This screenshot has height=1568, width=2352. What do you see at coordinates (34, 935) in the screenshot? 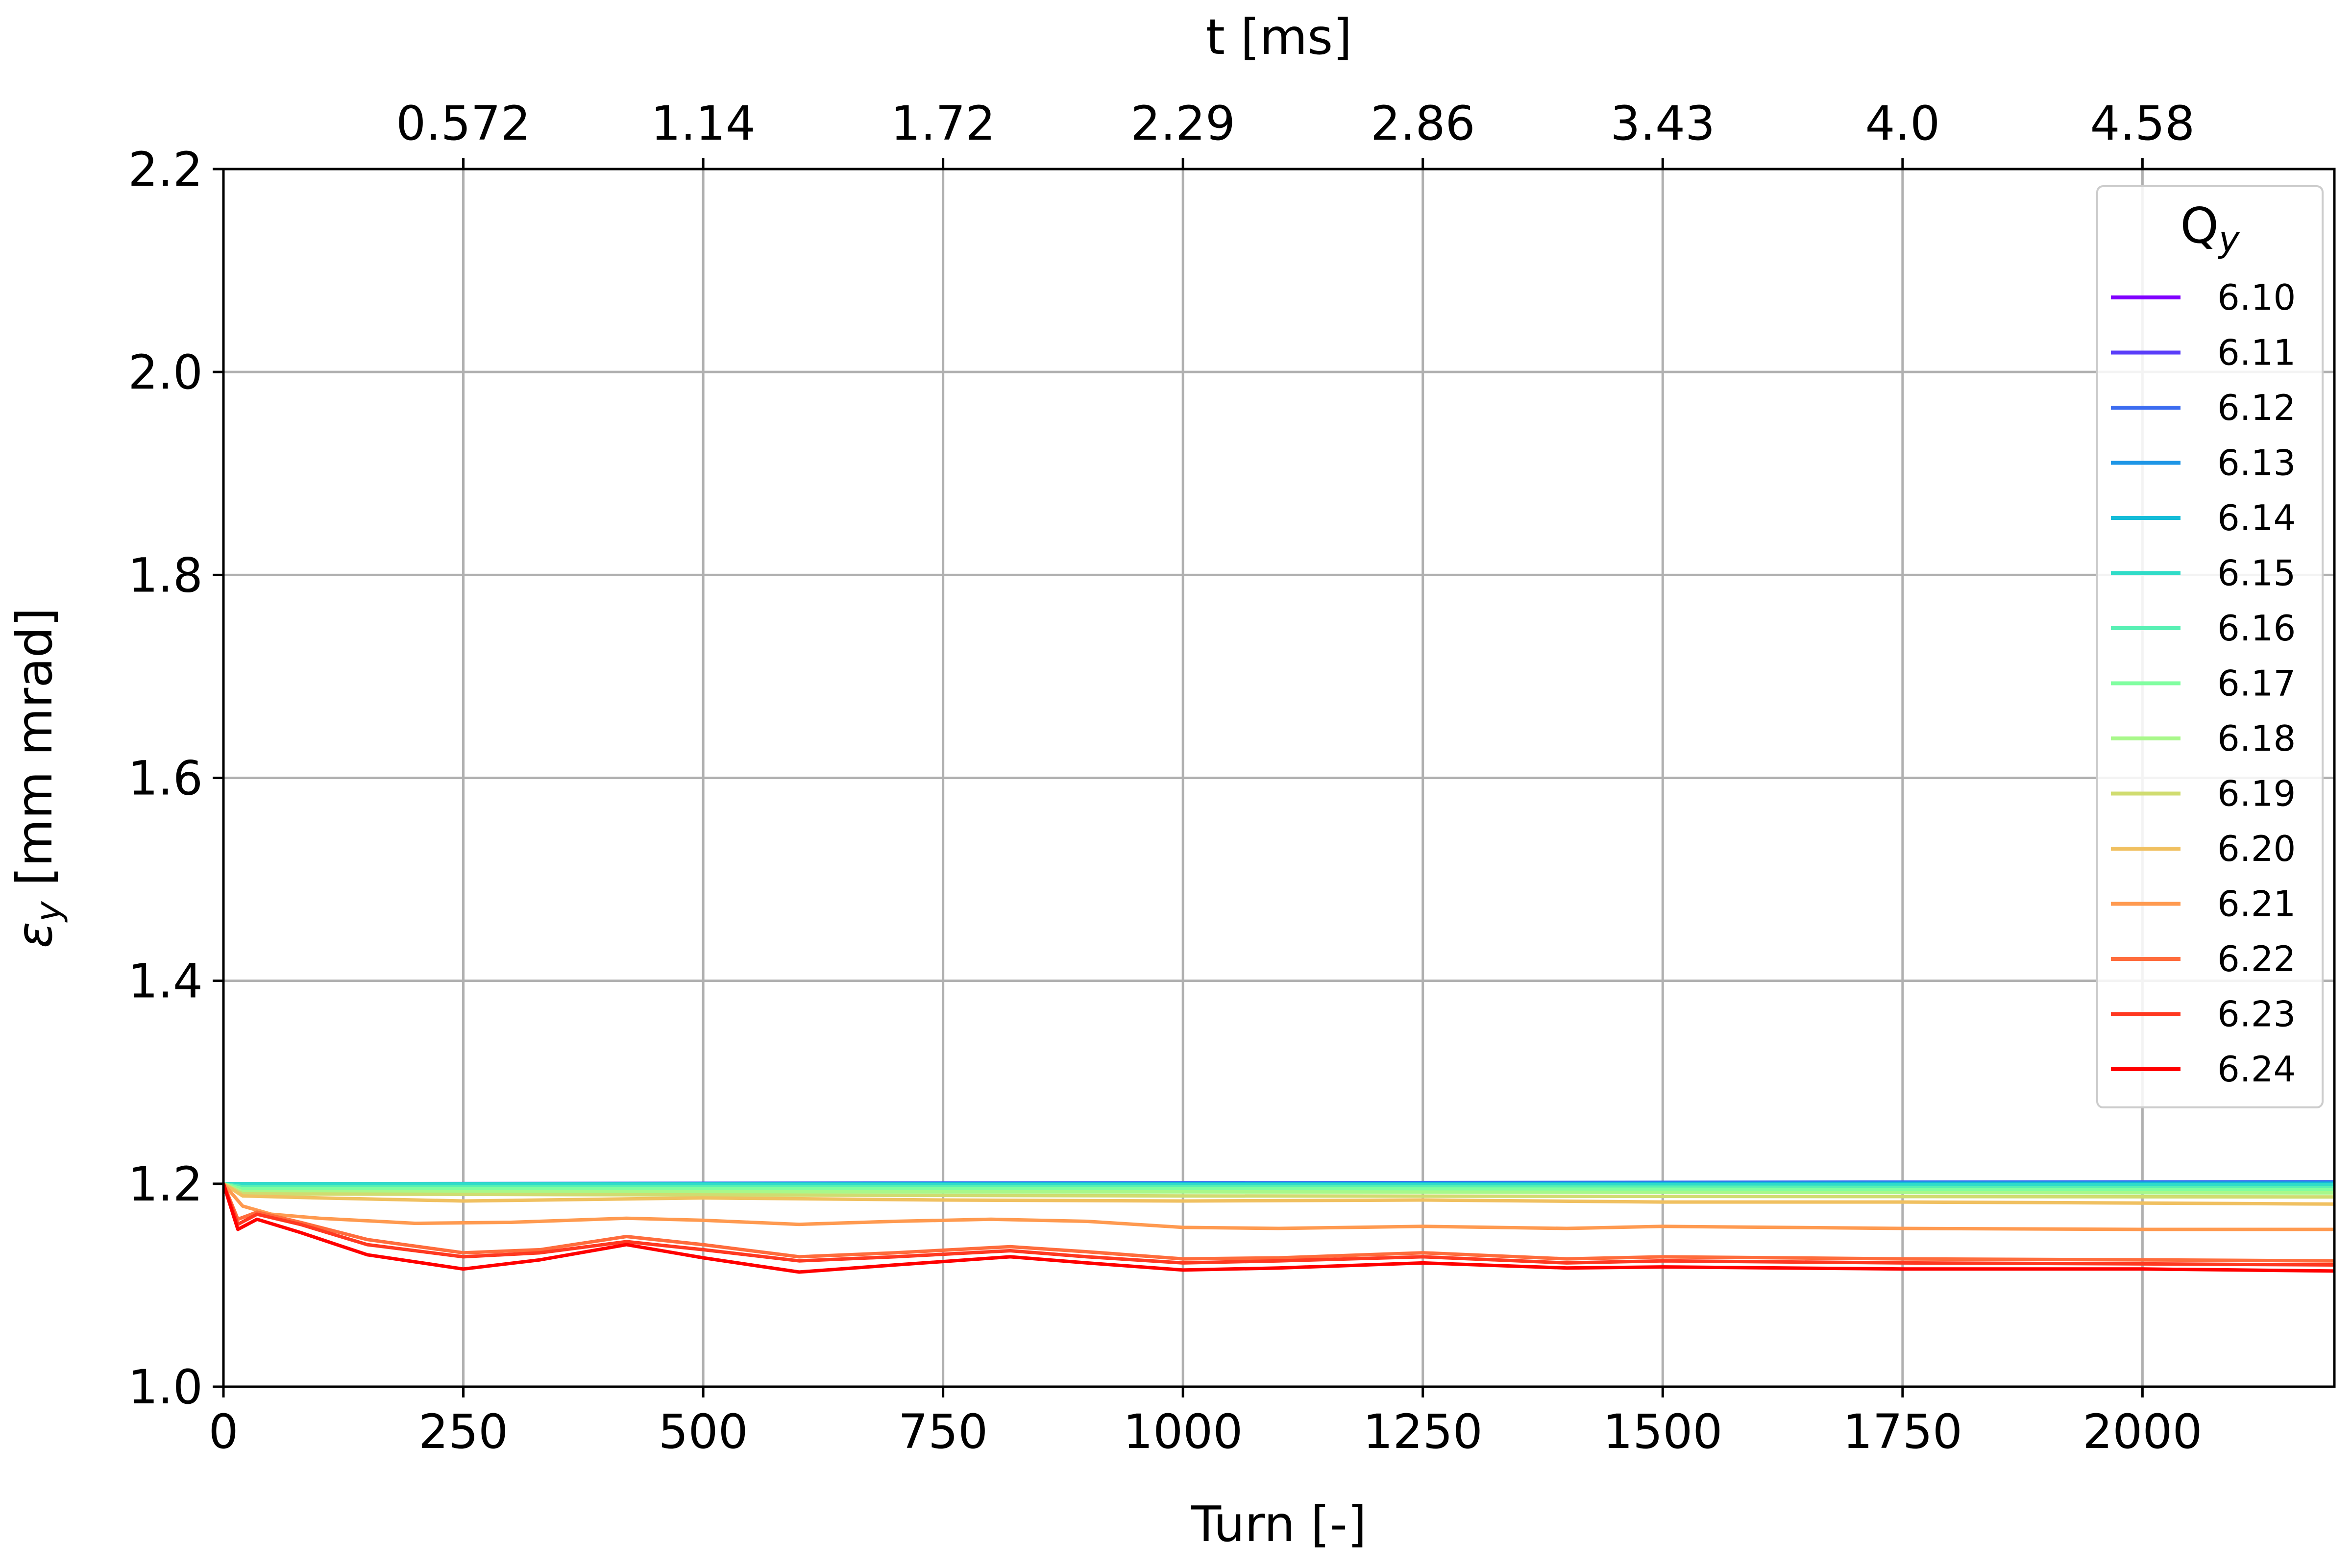
I see `y-axis-title-symbol: ε` at bounding box center [34, 935].